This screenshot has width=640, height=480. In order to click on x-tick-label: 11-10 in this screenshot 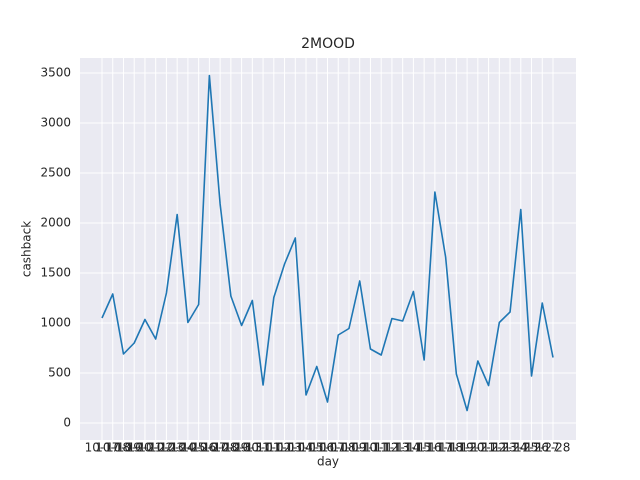, I will do `click(359, 448)`.